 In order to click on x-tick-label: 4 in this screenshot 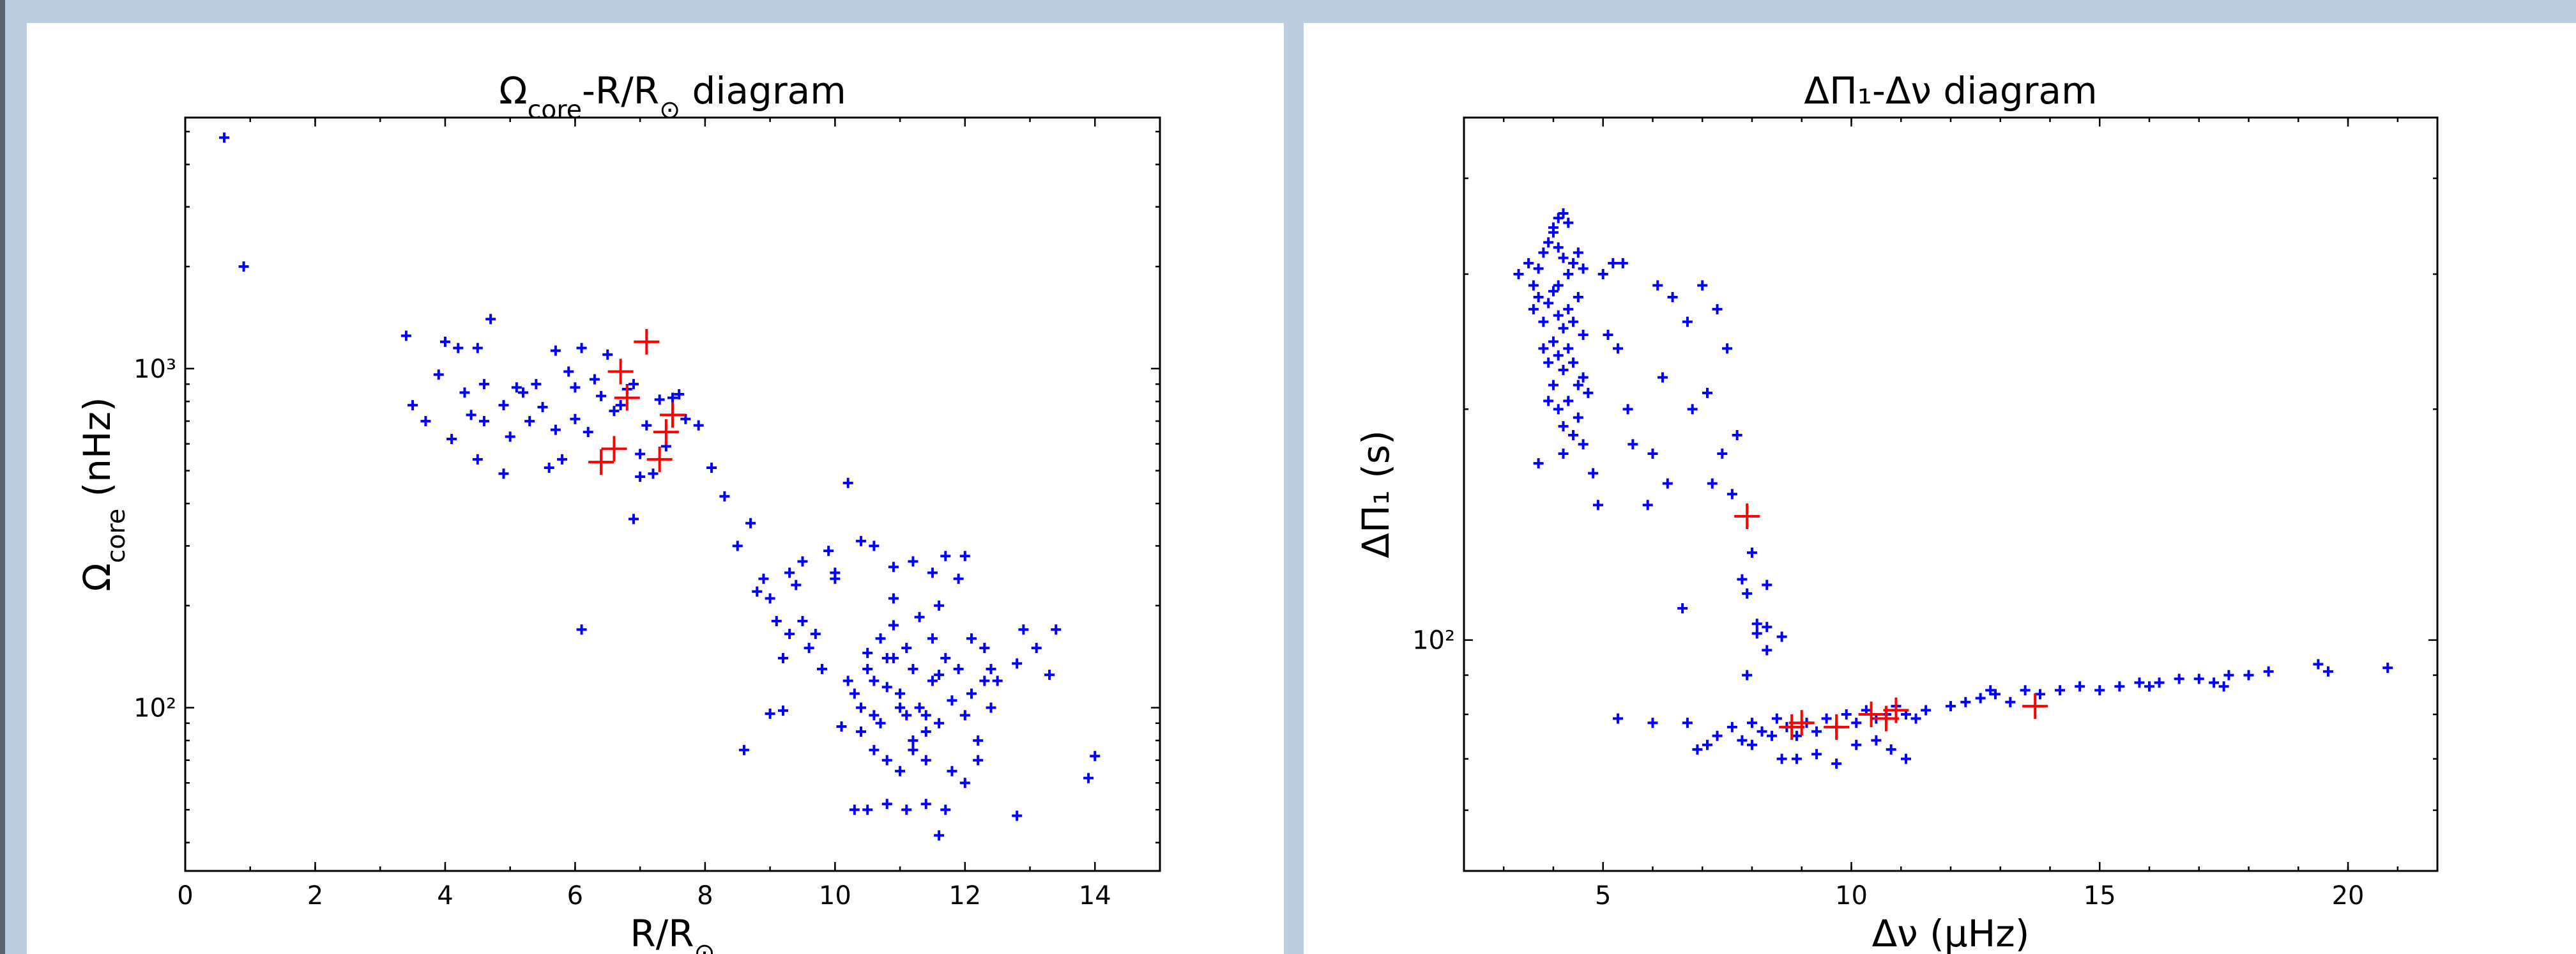, I will do `click(445, 896)`.